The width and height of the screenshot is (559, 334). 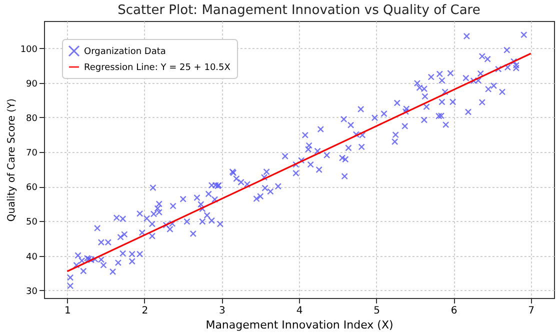 What do you see at coordinates (32, 153) in the screenshot?
I see `y-tick-label: 70` at bounding box center [32, 153].